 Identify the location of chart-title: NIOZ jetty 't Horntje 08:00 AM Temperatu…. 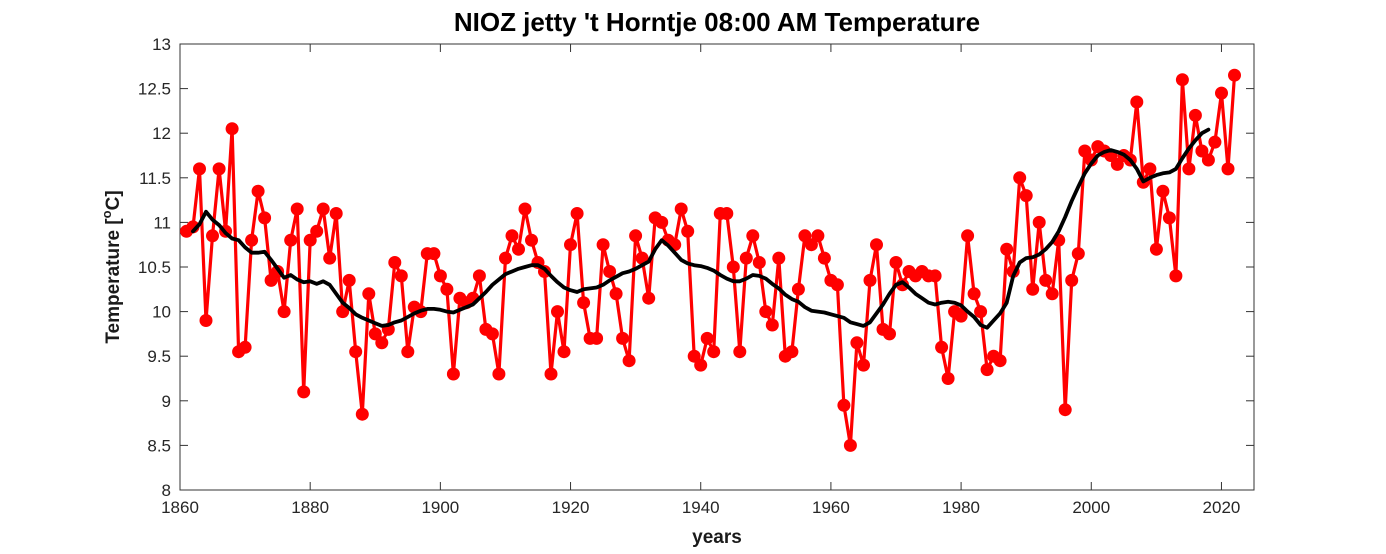
(717, 22).